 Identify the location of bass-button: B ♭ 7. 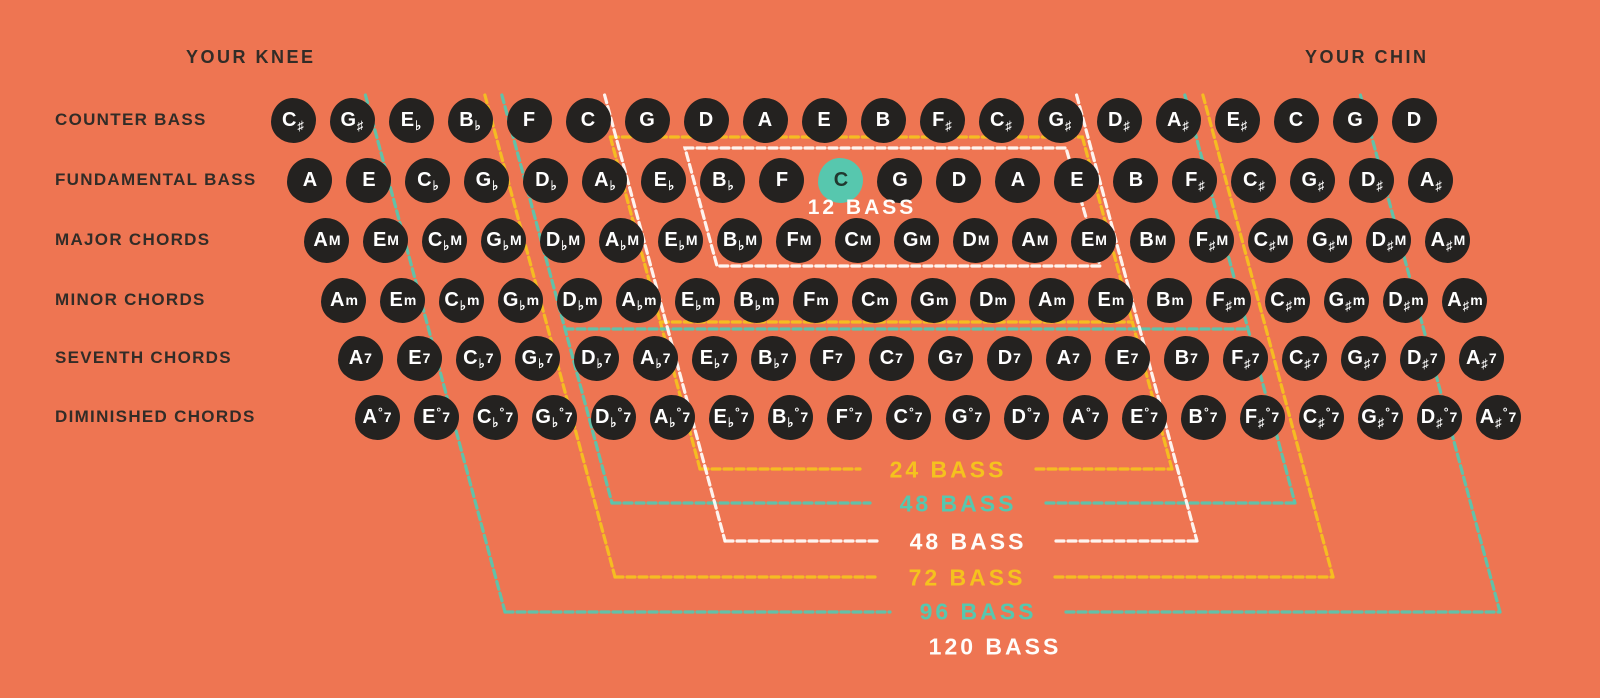
(773, 358).